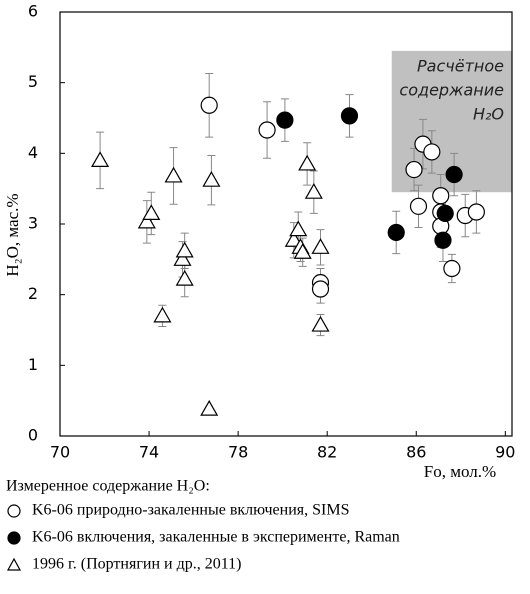  What do you see at coordinates (33, 152) in the screenshot?
I see `y-tick-label: 4` at bounding box center [33, 152].